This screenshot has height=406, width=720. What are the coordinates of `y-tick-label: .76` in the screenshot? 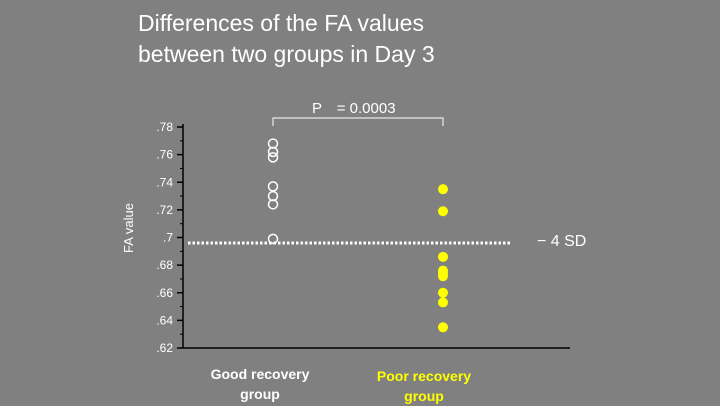 It's located at (164, 155).